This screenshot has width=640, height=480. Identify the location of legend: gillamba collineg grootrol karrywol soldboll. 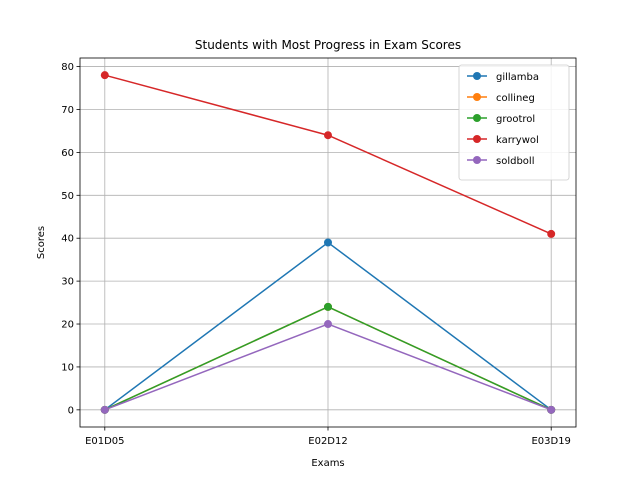
(514, 122).